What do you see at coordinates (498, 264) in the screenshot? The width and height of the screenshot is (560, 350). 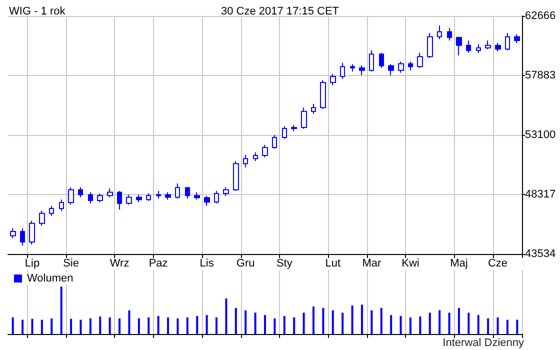 I see `x-tick-label: Cze` at bounding box center [498, 264].